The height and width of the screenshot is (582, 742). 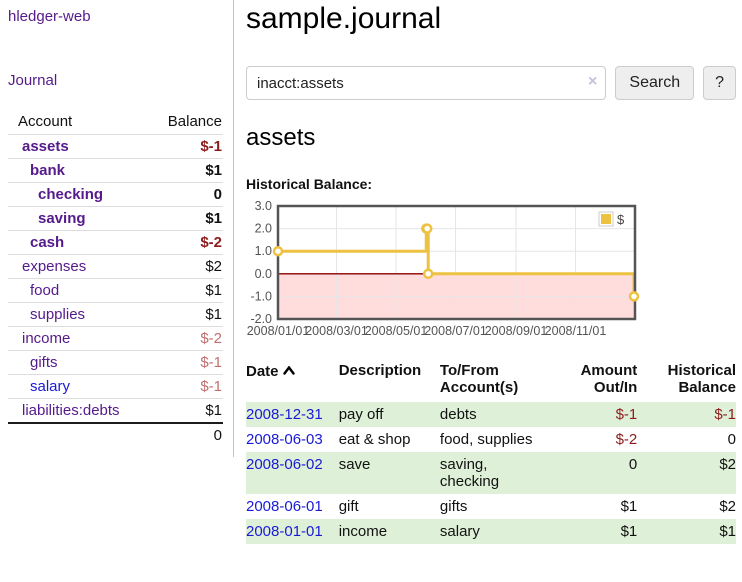 I want to click on account-balance: $2, so click(x=213, y=266).